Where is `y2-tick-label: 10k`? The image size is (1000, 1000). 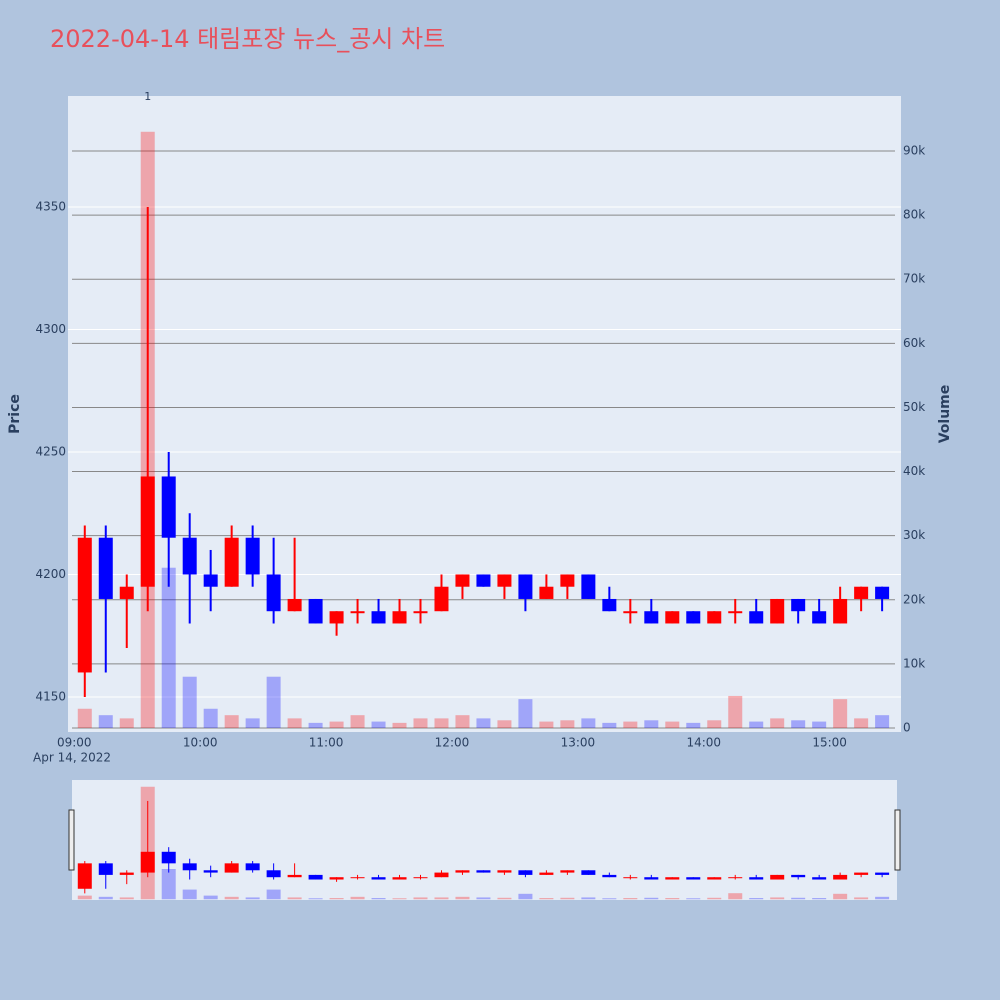 y2-tick-label: 10k is located at coordinates (914, 663).